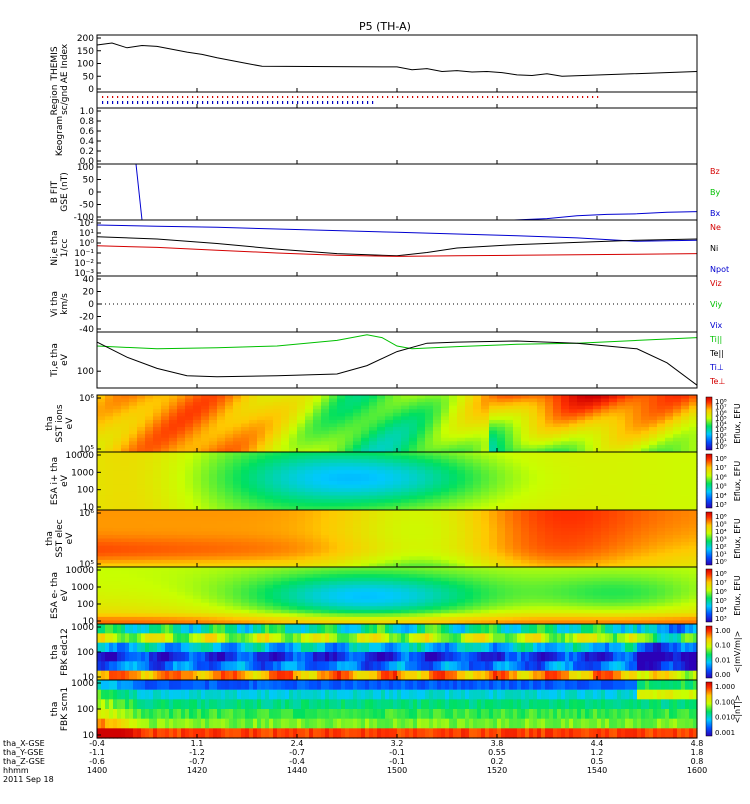  What do you see at coordinates (721, 477) in the screenshot?
I see `colorbar-tick-label: 10⁶` at bounding box center [721, 477].